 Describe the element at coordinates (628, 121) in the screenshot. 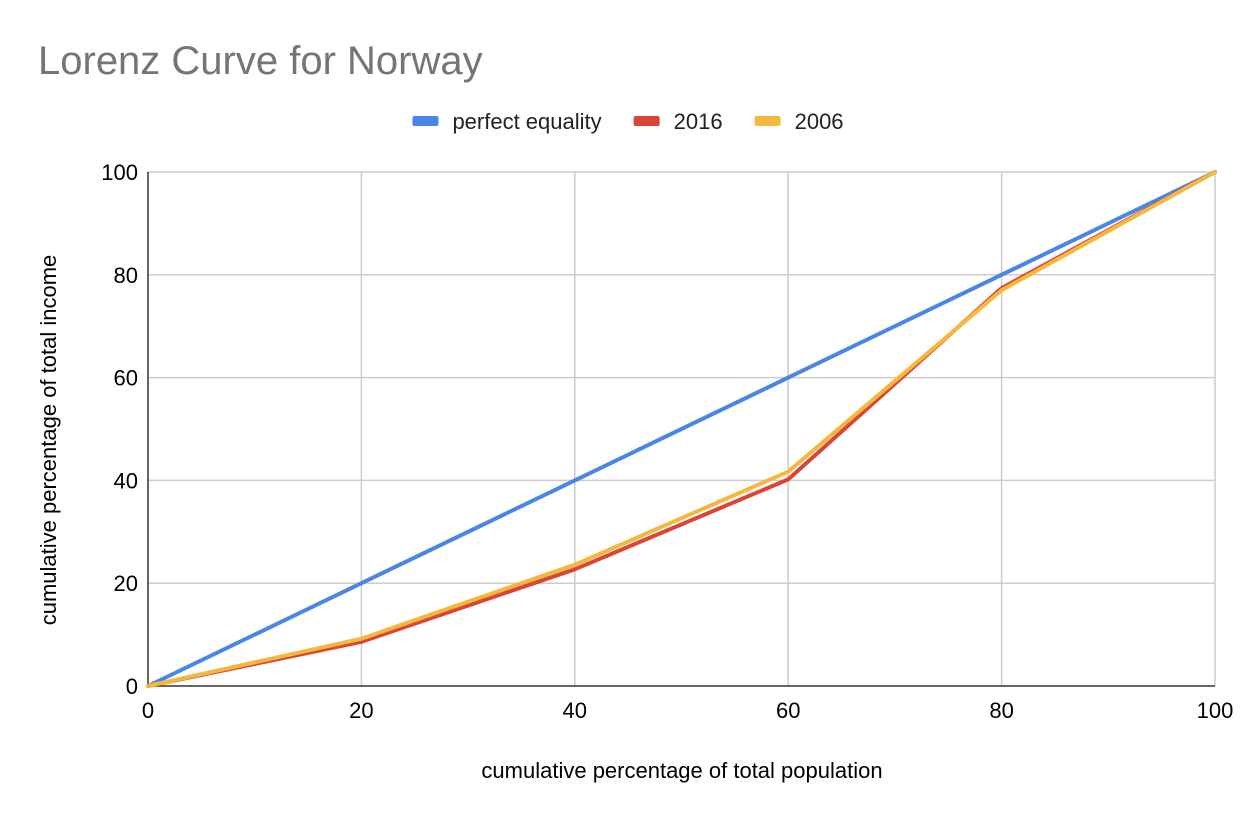

I see `legend: perfect equality 2016 2006` at that location.